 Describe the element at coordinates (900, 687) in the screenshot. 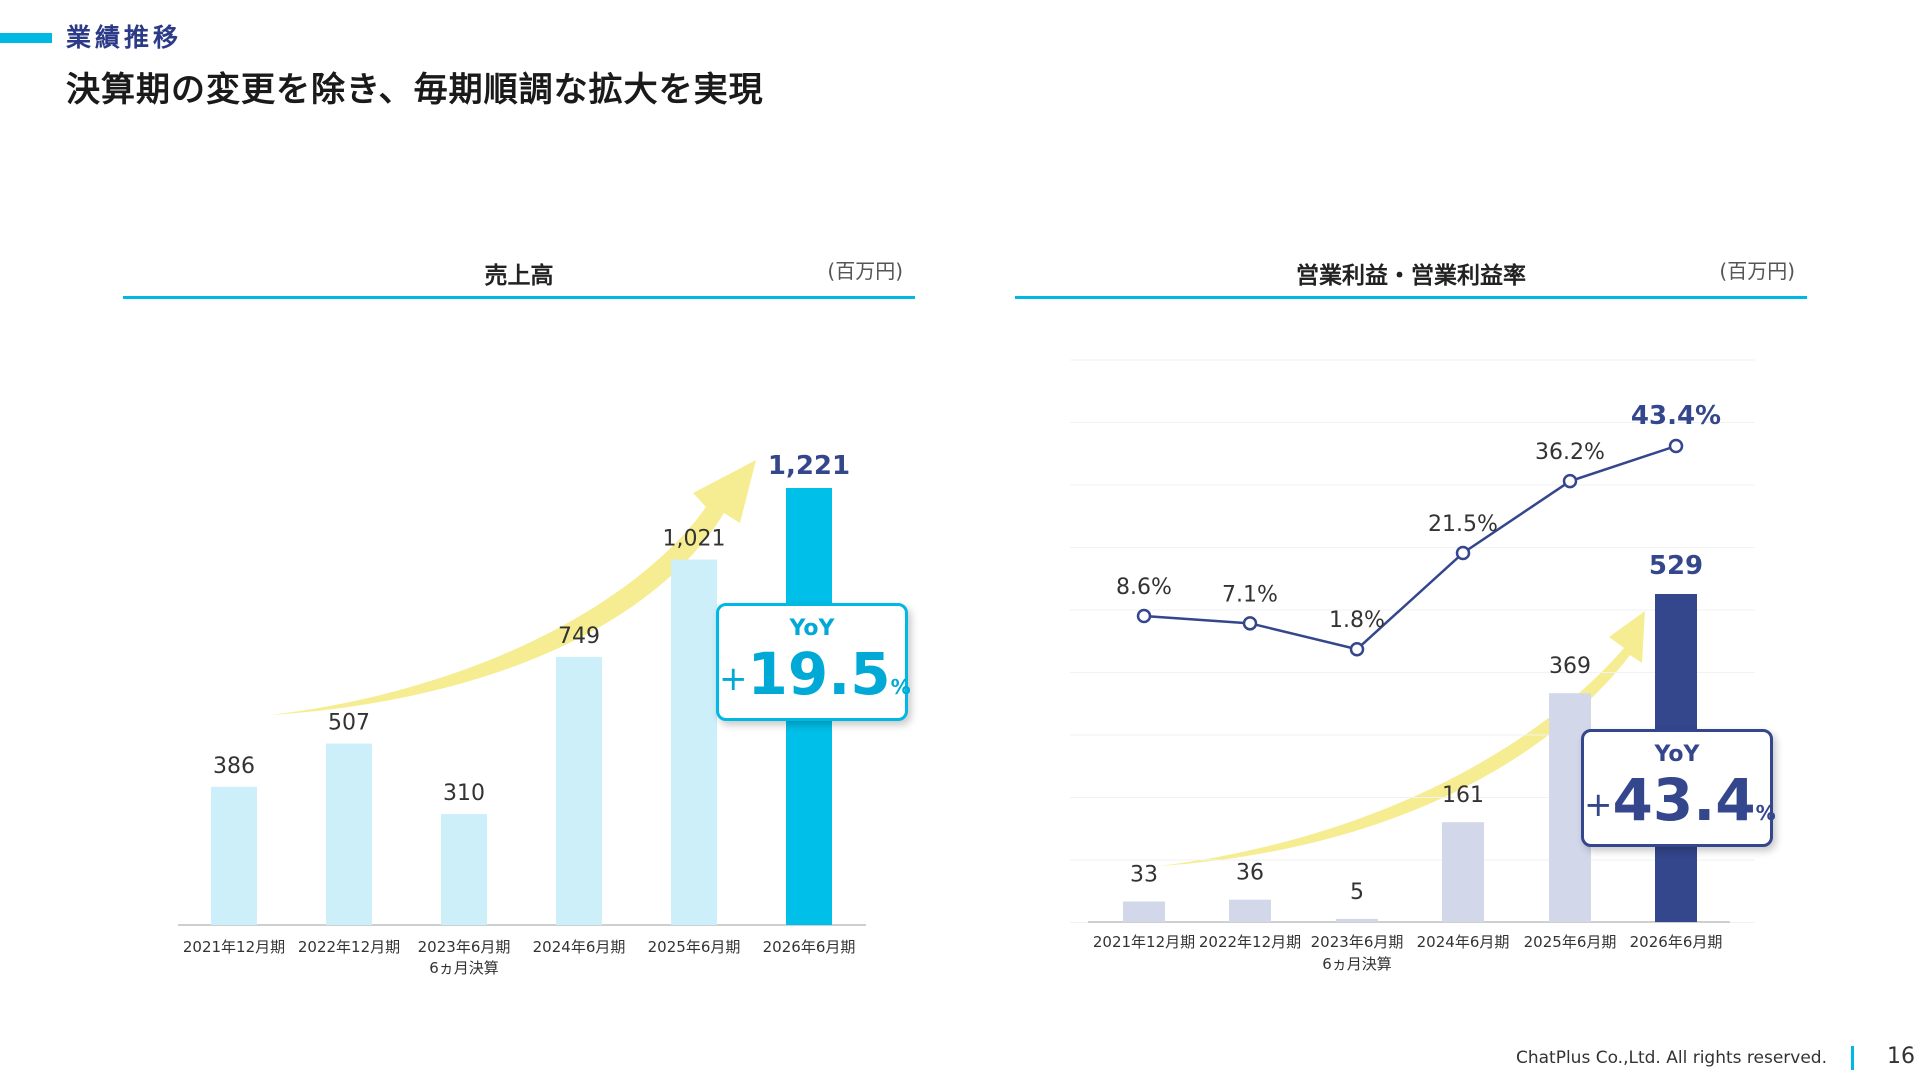

I see `revenue-yoy-percent: %` at that location.